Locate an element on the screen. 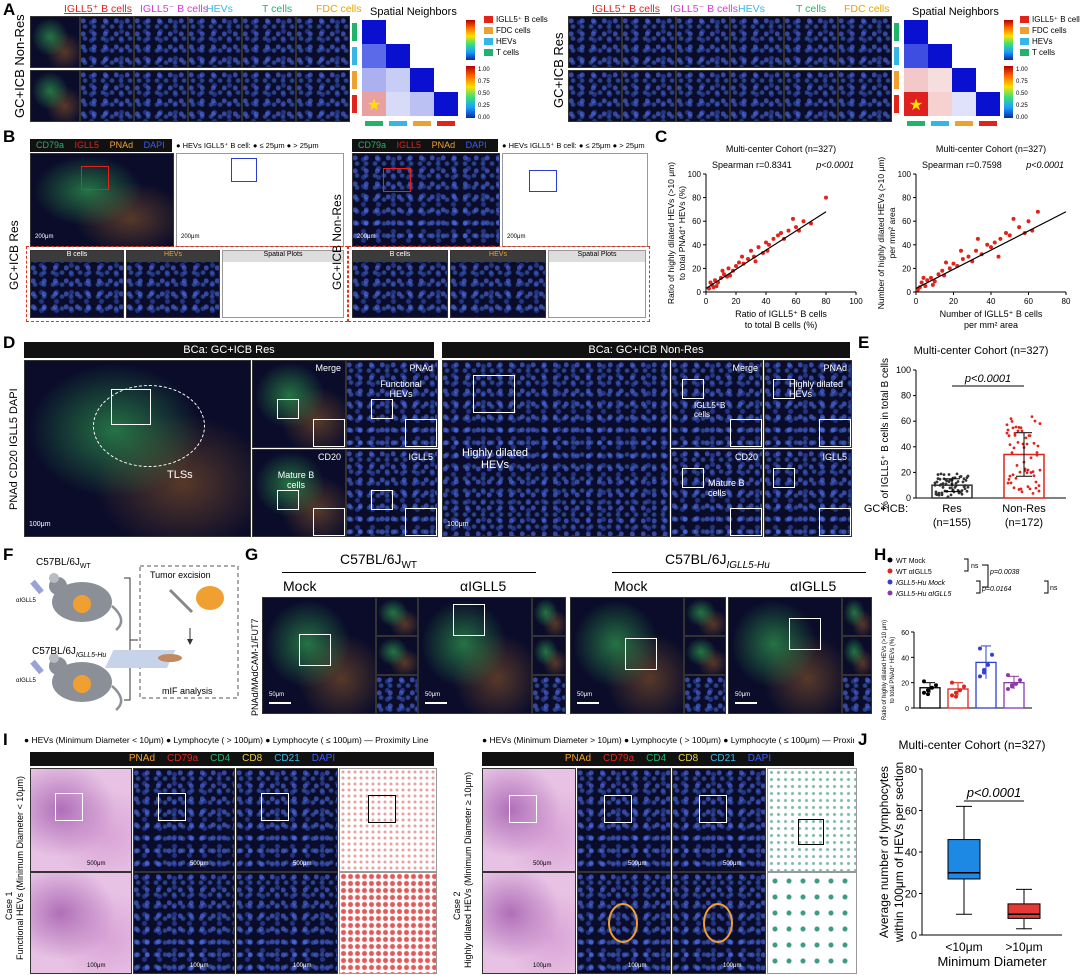 The image size is (1080, 975). x-tick-label: 0 is located at coordinates (706, 301).